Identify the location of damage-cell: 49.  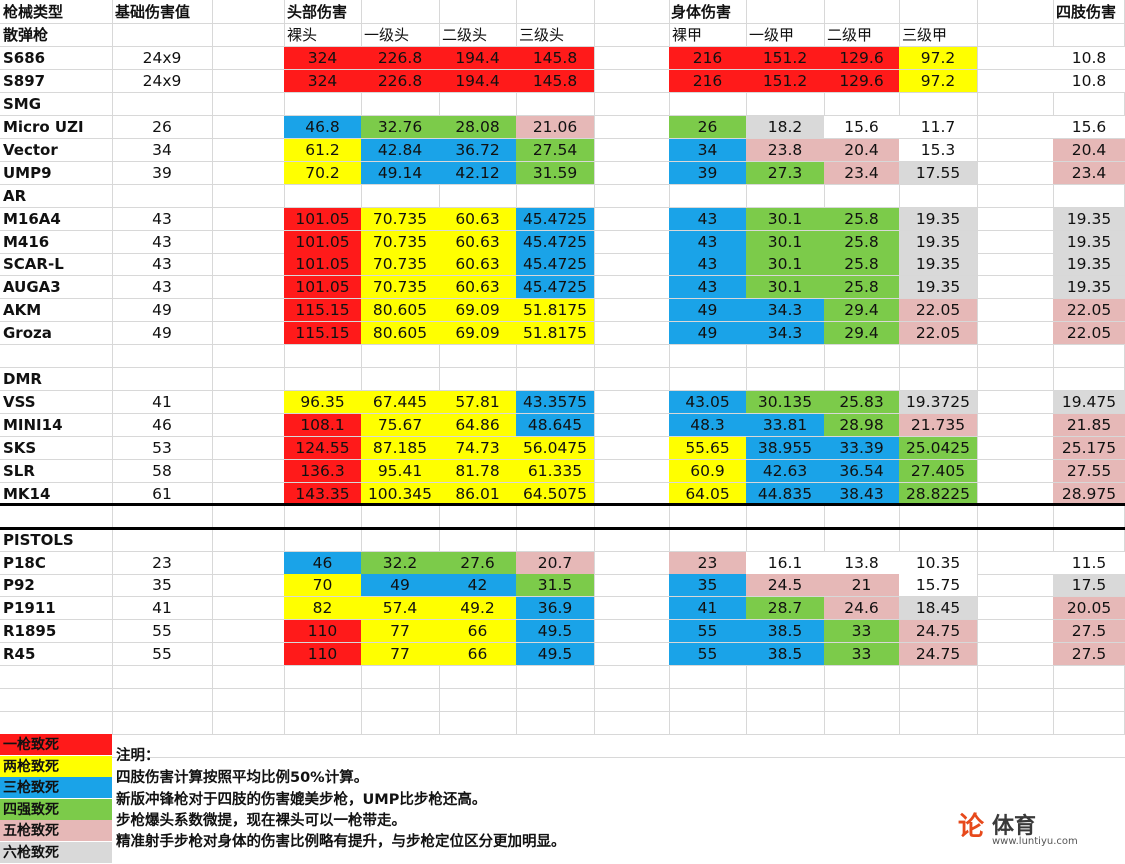
(707, 333).